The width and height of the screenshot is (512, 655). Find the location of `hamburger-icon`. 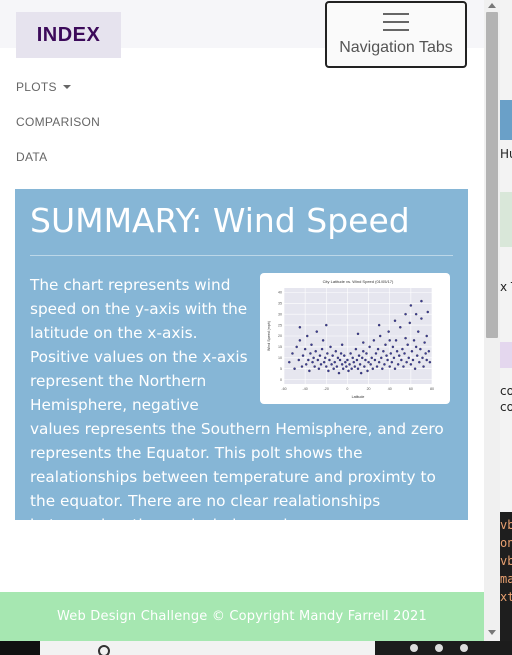

hamburger-icon is located at coordinates (396, 22).